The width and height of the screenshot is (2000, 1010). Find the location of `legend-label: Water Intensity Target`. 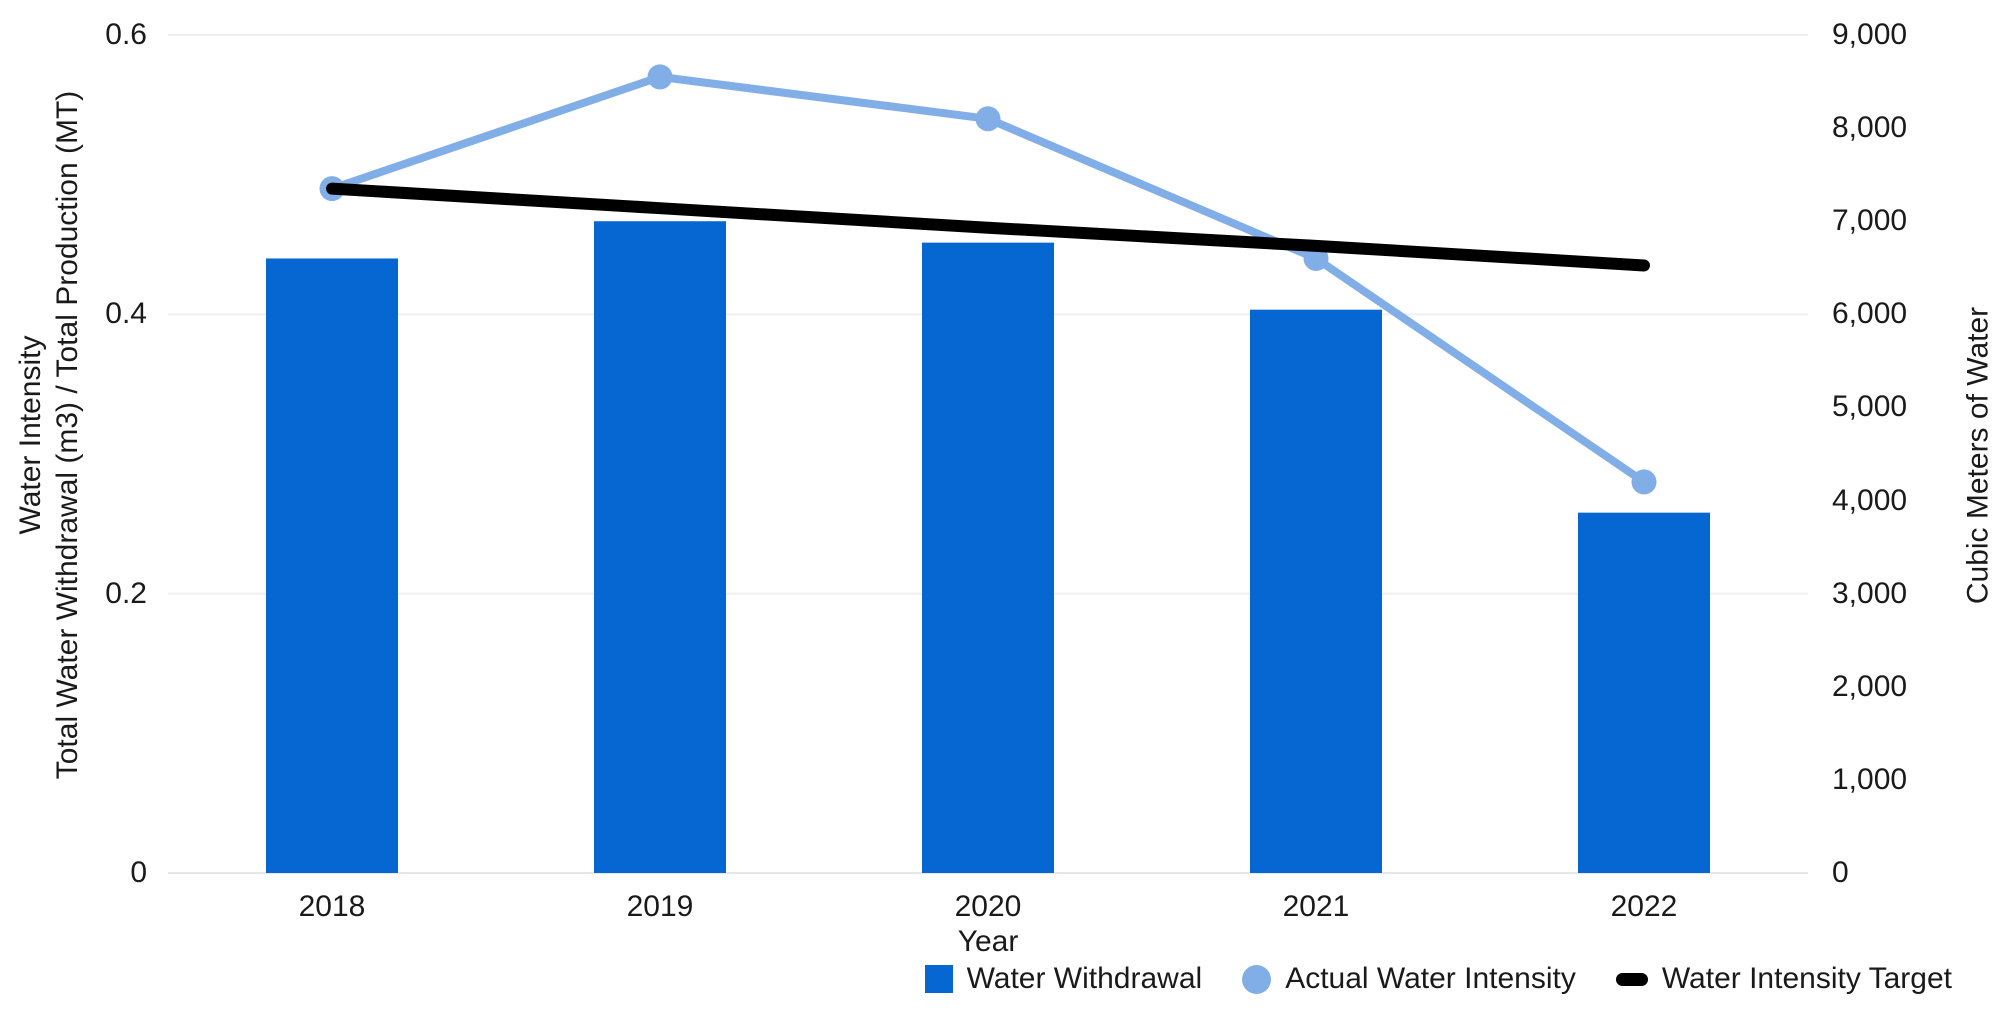

legend-label: Water Intensity Target is located at coordinates (1806, 978).